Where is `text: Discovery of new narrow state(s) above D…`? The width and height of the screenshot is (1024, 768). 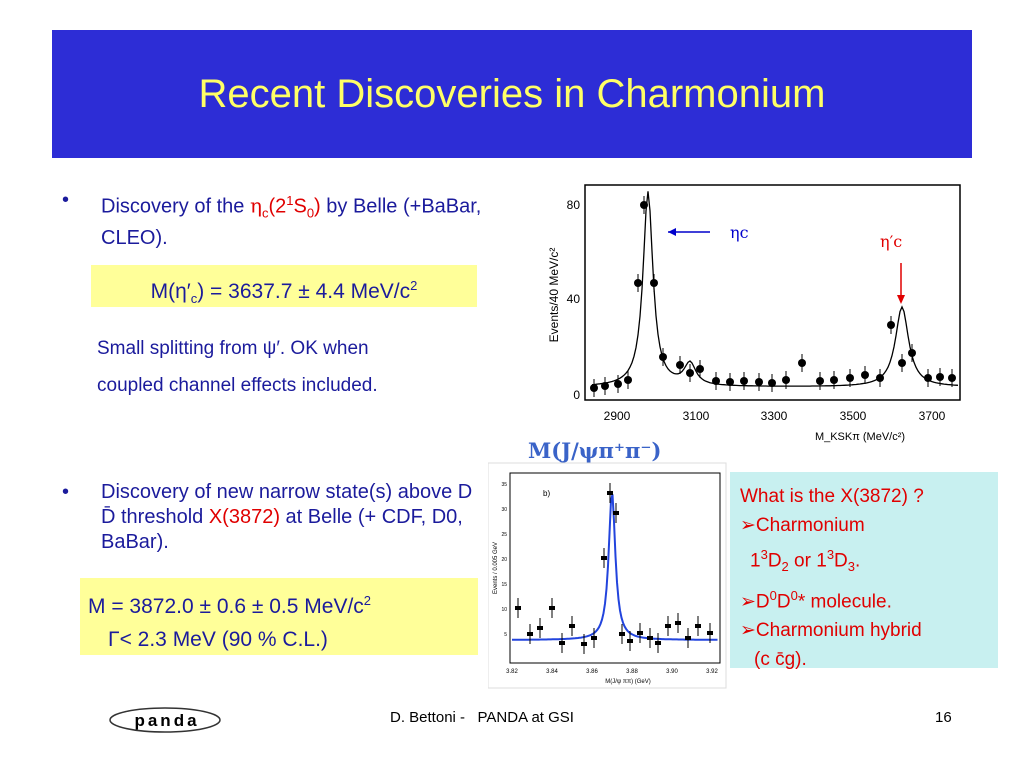
text: Discovery of new narrow state(s) above D… is located at coordinates (287, 504).